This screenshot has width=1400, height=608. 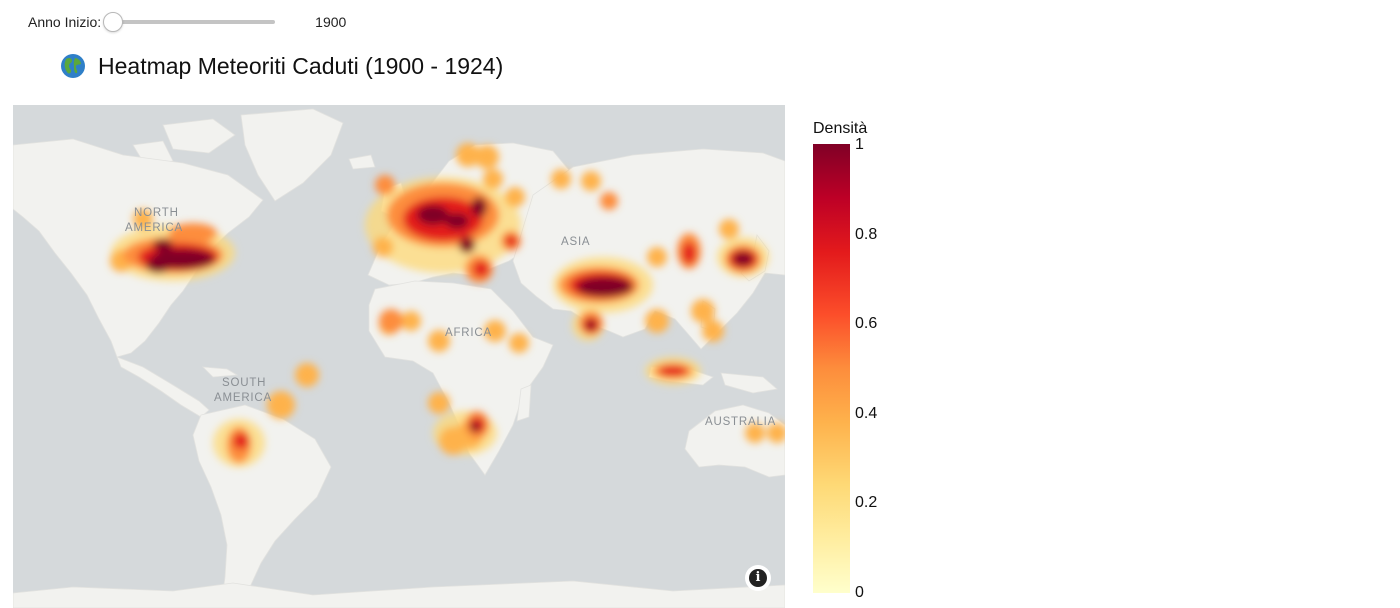 I want to click on info-icon: i, so click(x=758, y=578).